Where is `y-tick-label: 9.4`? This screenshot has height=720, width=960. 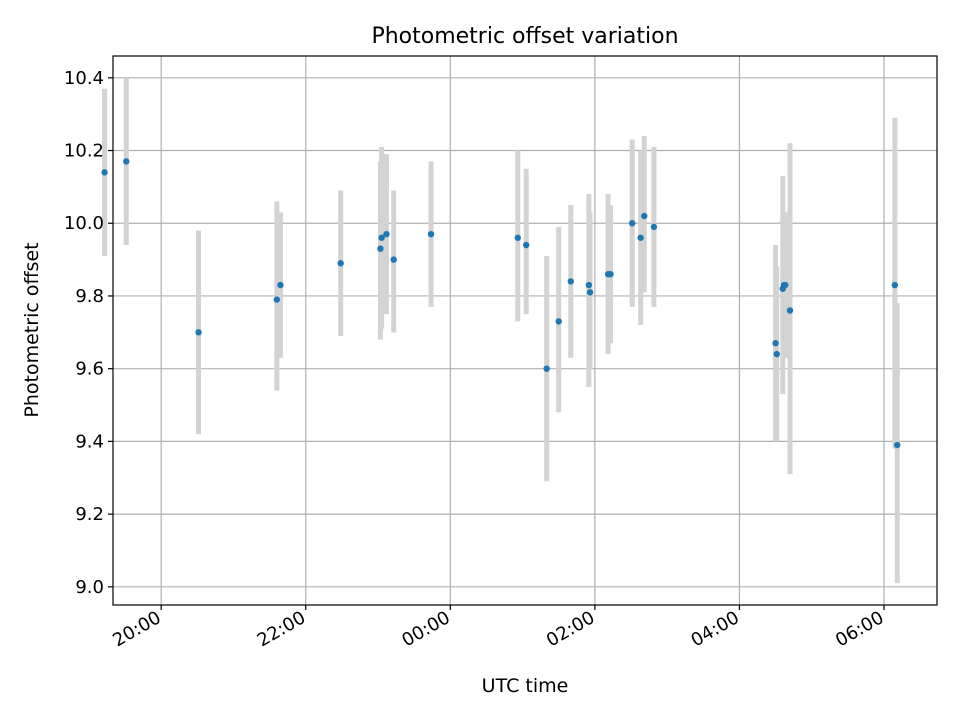
y-tick-label: 9.4 is located at coordinates (89, 441).